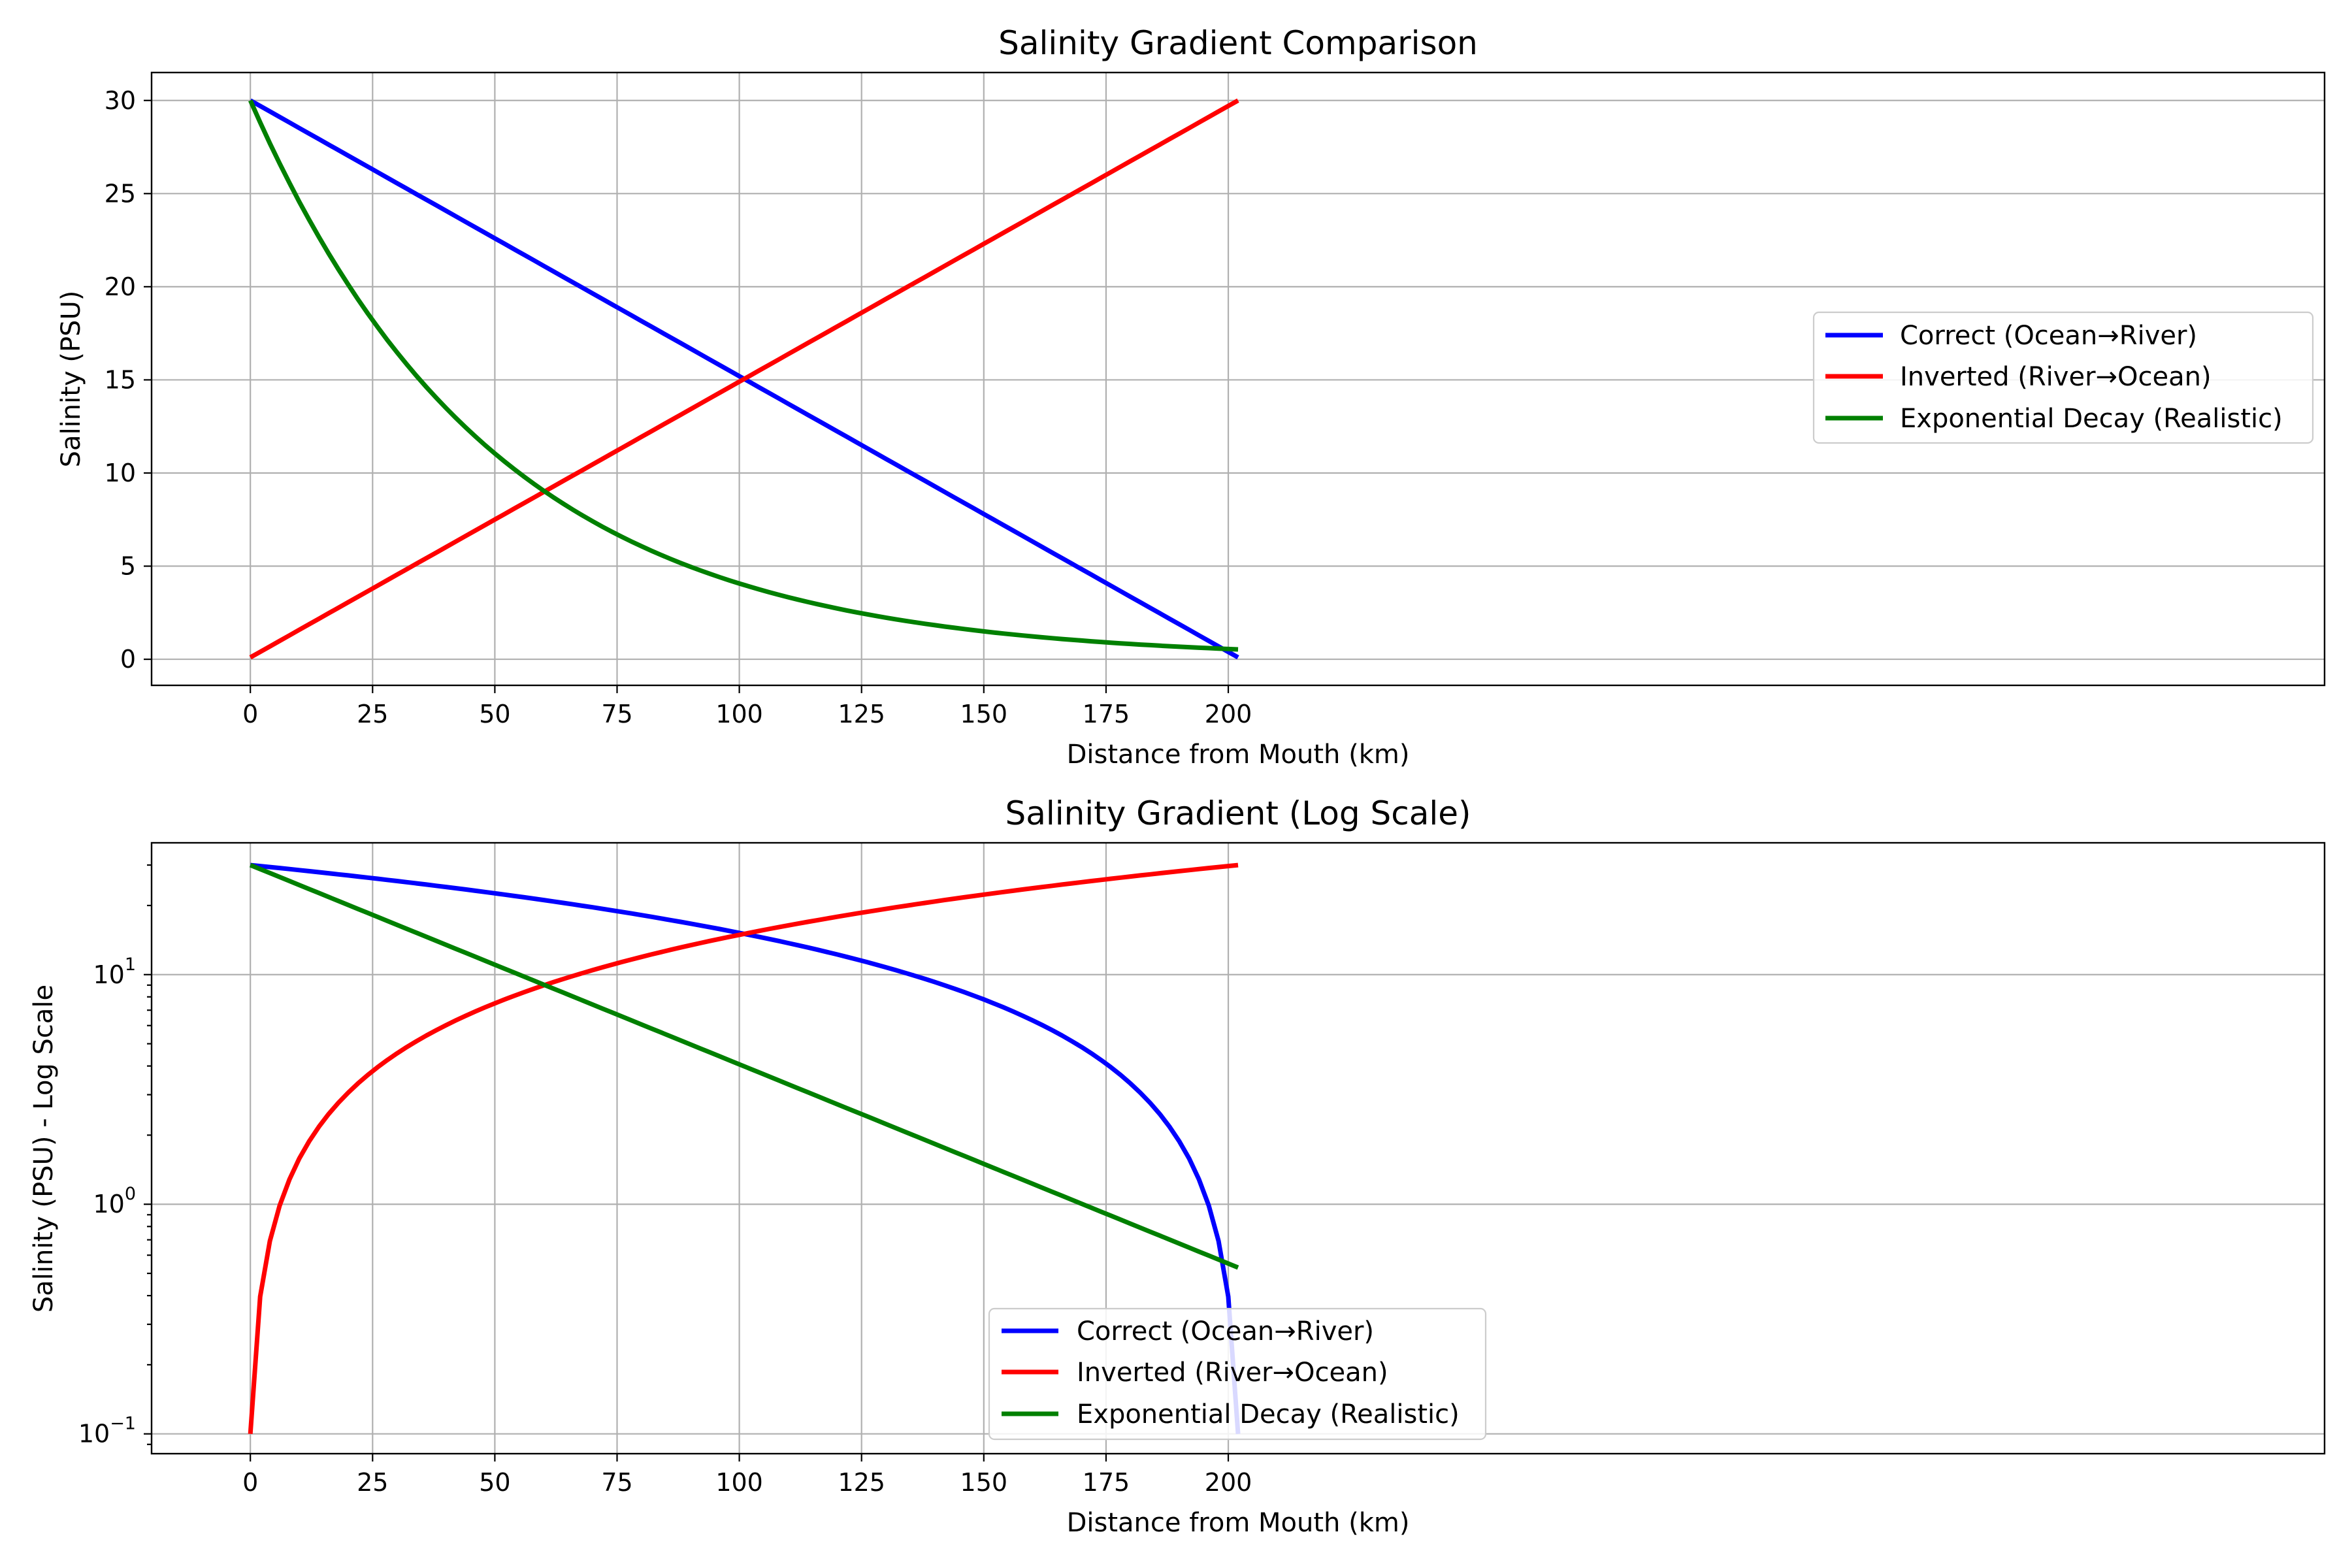 This screenshot has width=2352, height=1568. What do you see at coordinates (120, 379) in the screenshot?
I see `y-tick-label: 15` at bounding box center [120, 379].